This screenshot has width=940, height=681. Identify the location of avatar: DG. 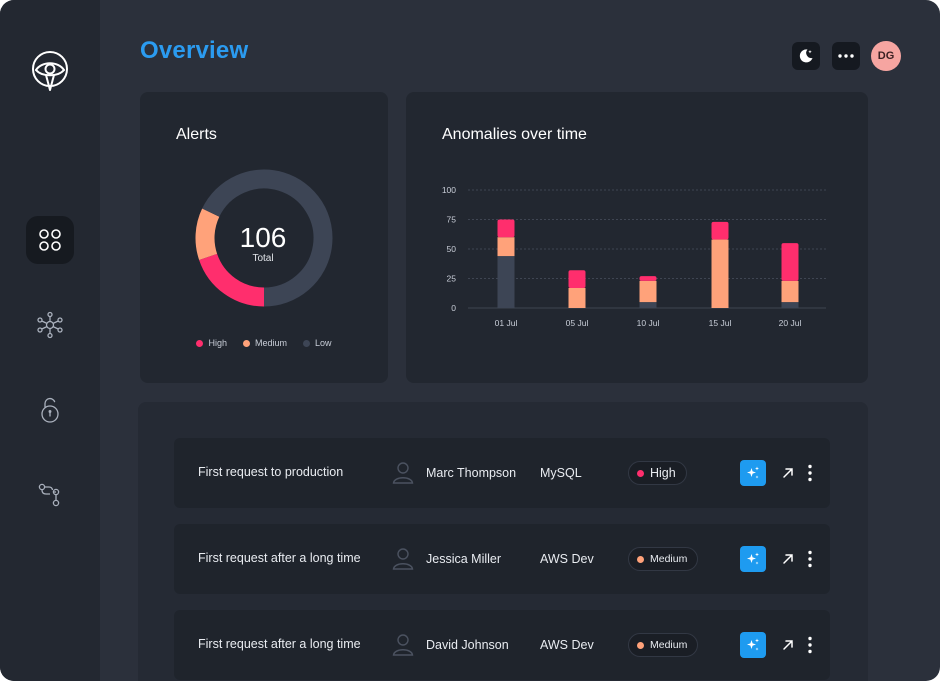
(886, 56).